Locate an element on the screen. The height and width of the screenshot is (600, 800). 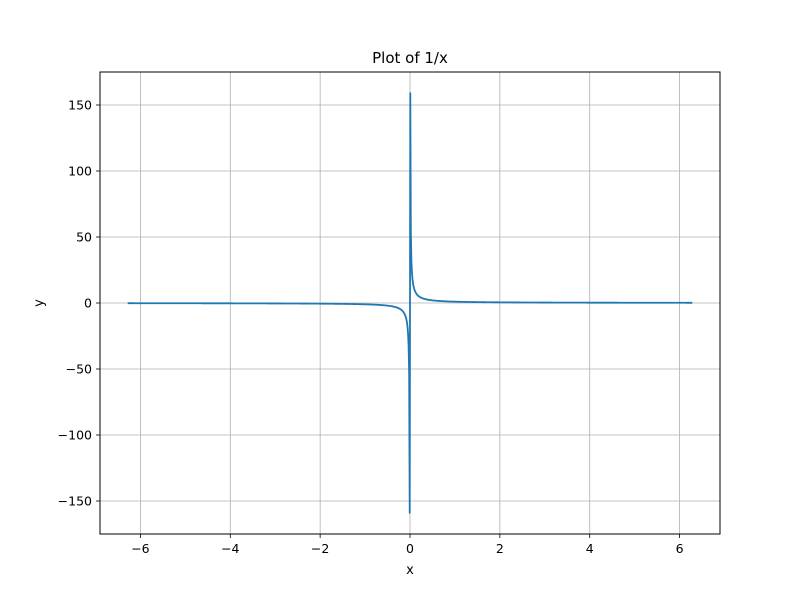
y-tick-label: −100 is located at coordinates (75, 435).